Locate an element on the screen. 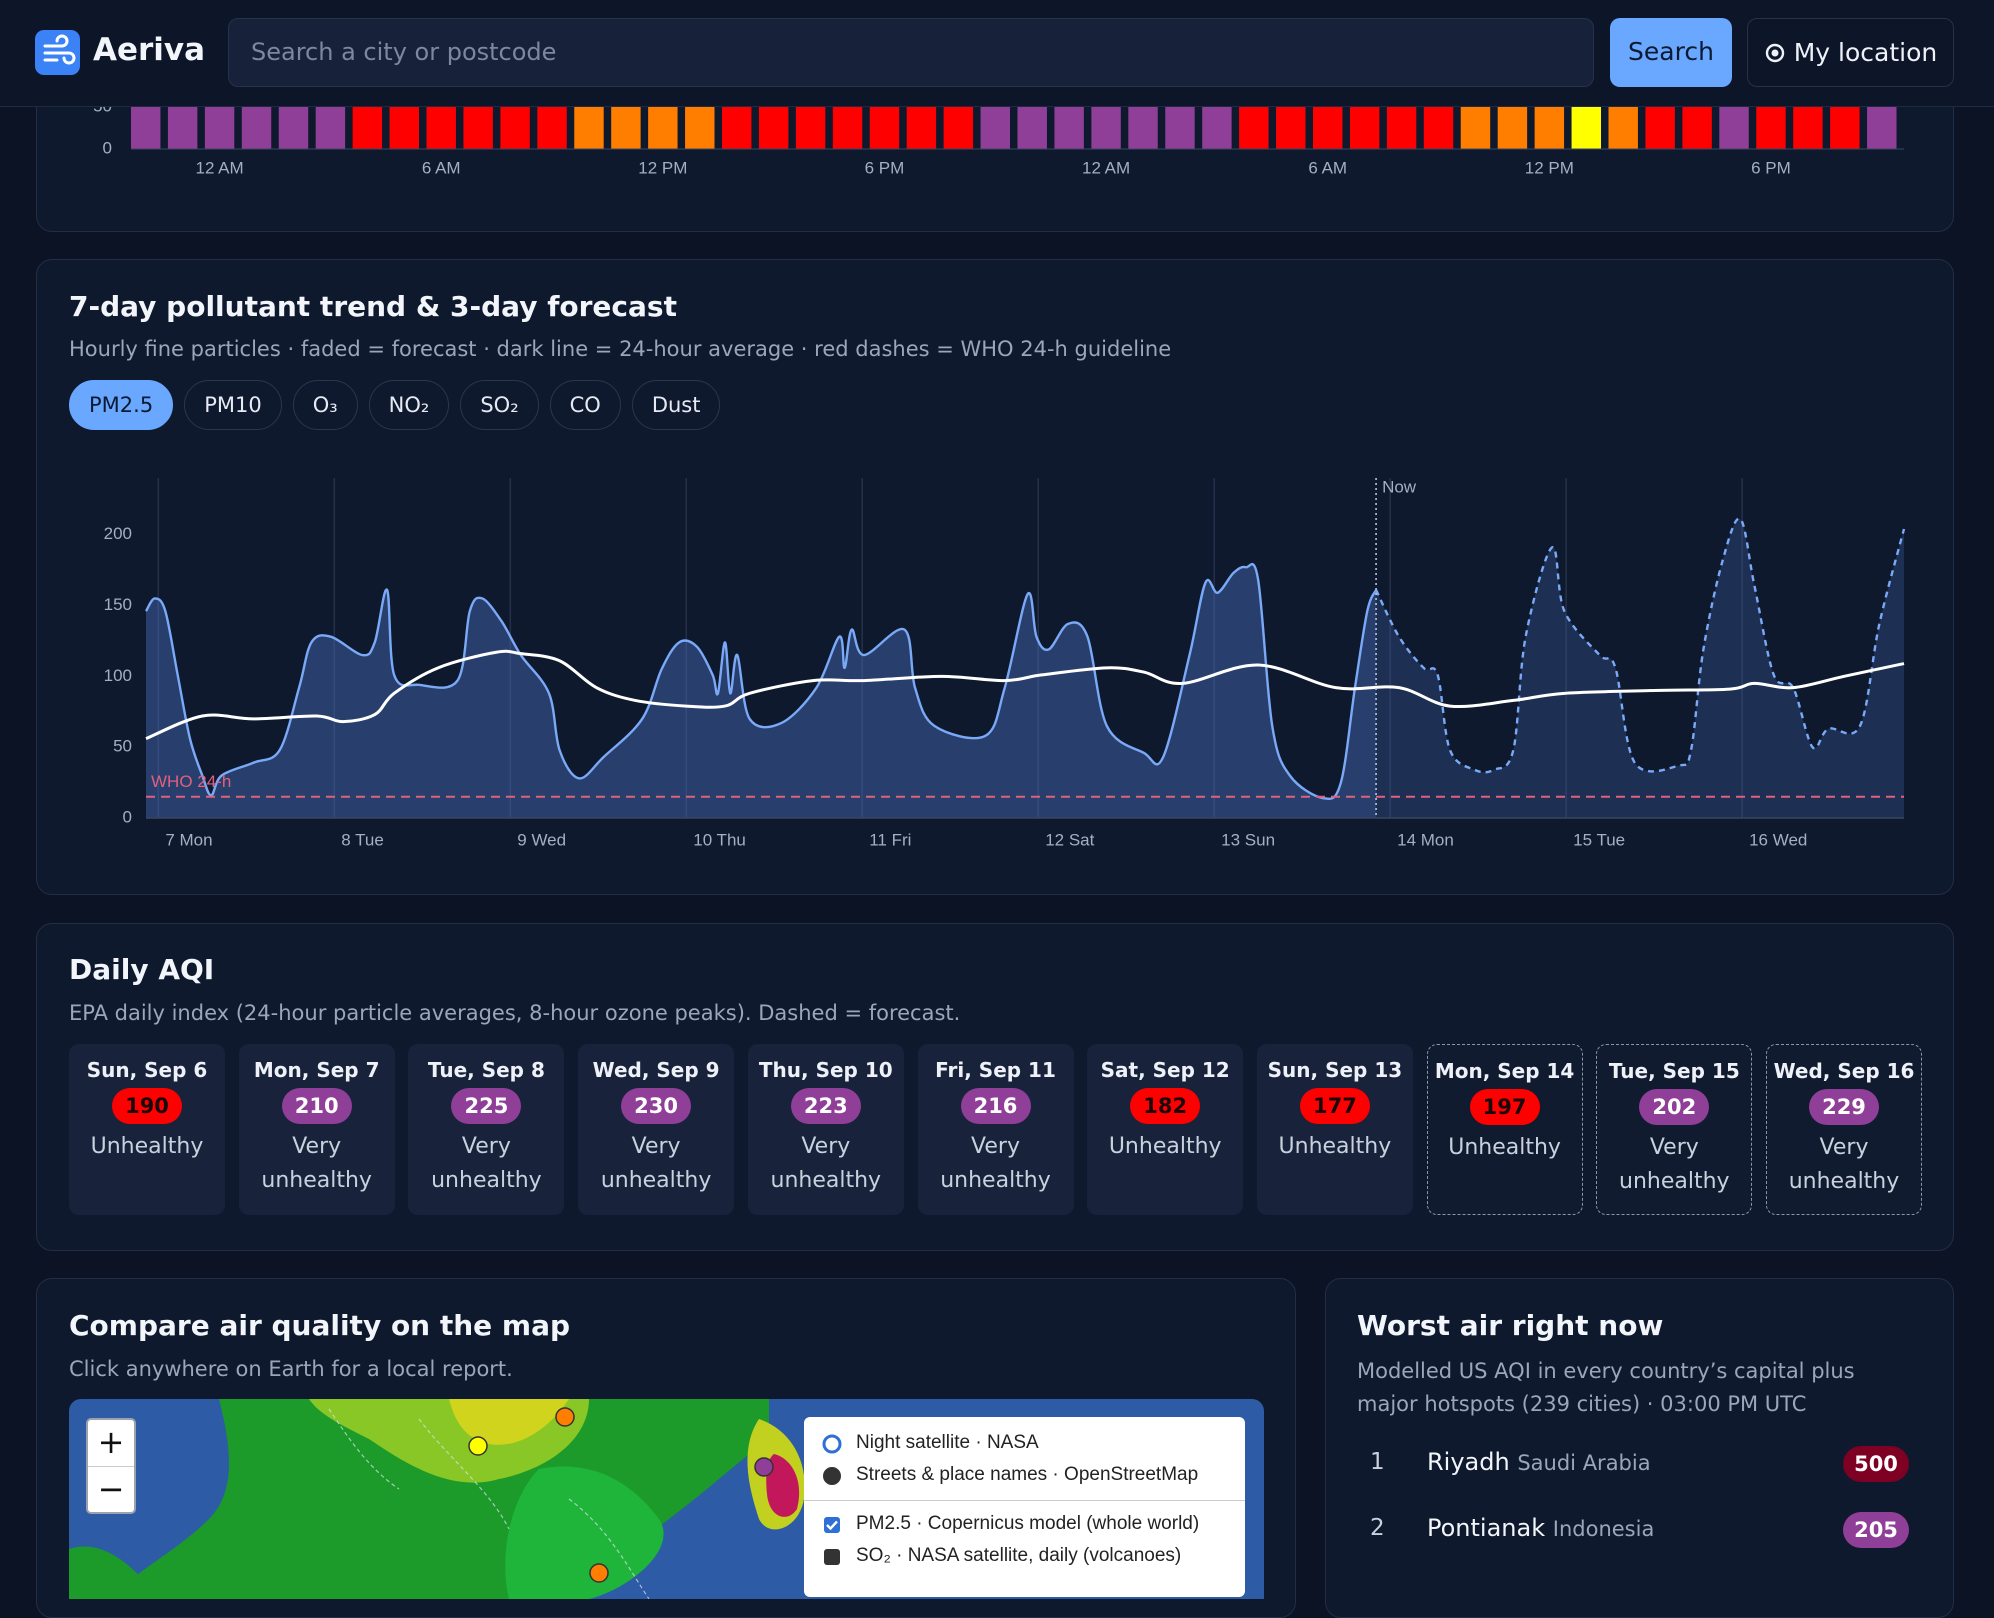 This screenshot has width=1994, height=1618. day-card: Mon, Sep 7 210 Very unhealthy is located at coordinates (316, 1129).